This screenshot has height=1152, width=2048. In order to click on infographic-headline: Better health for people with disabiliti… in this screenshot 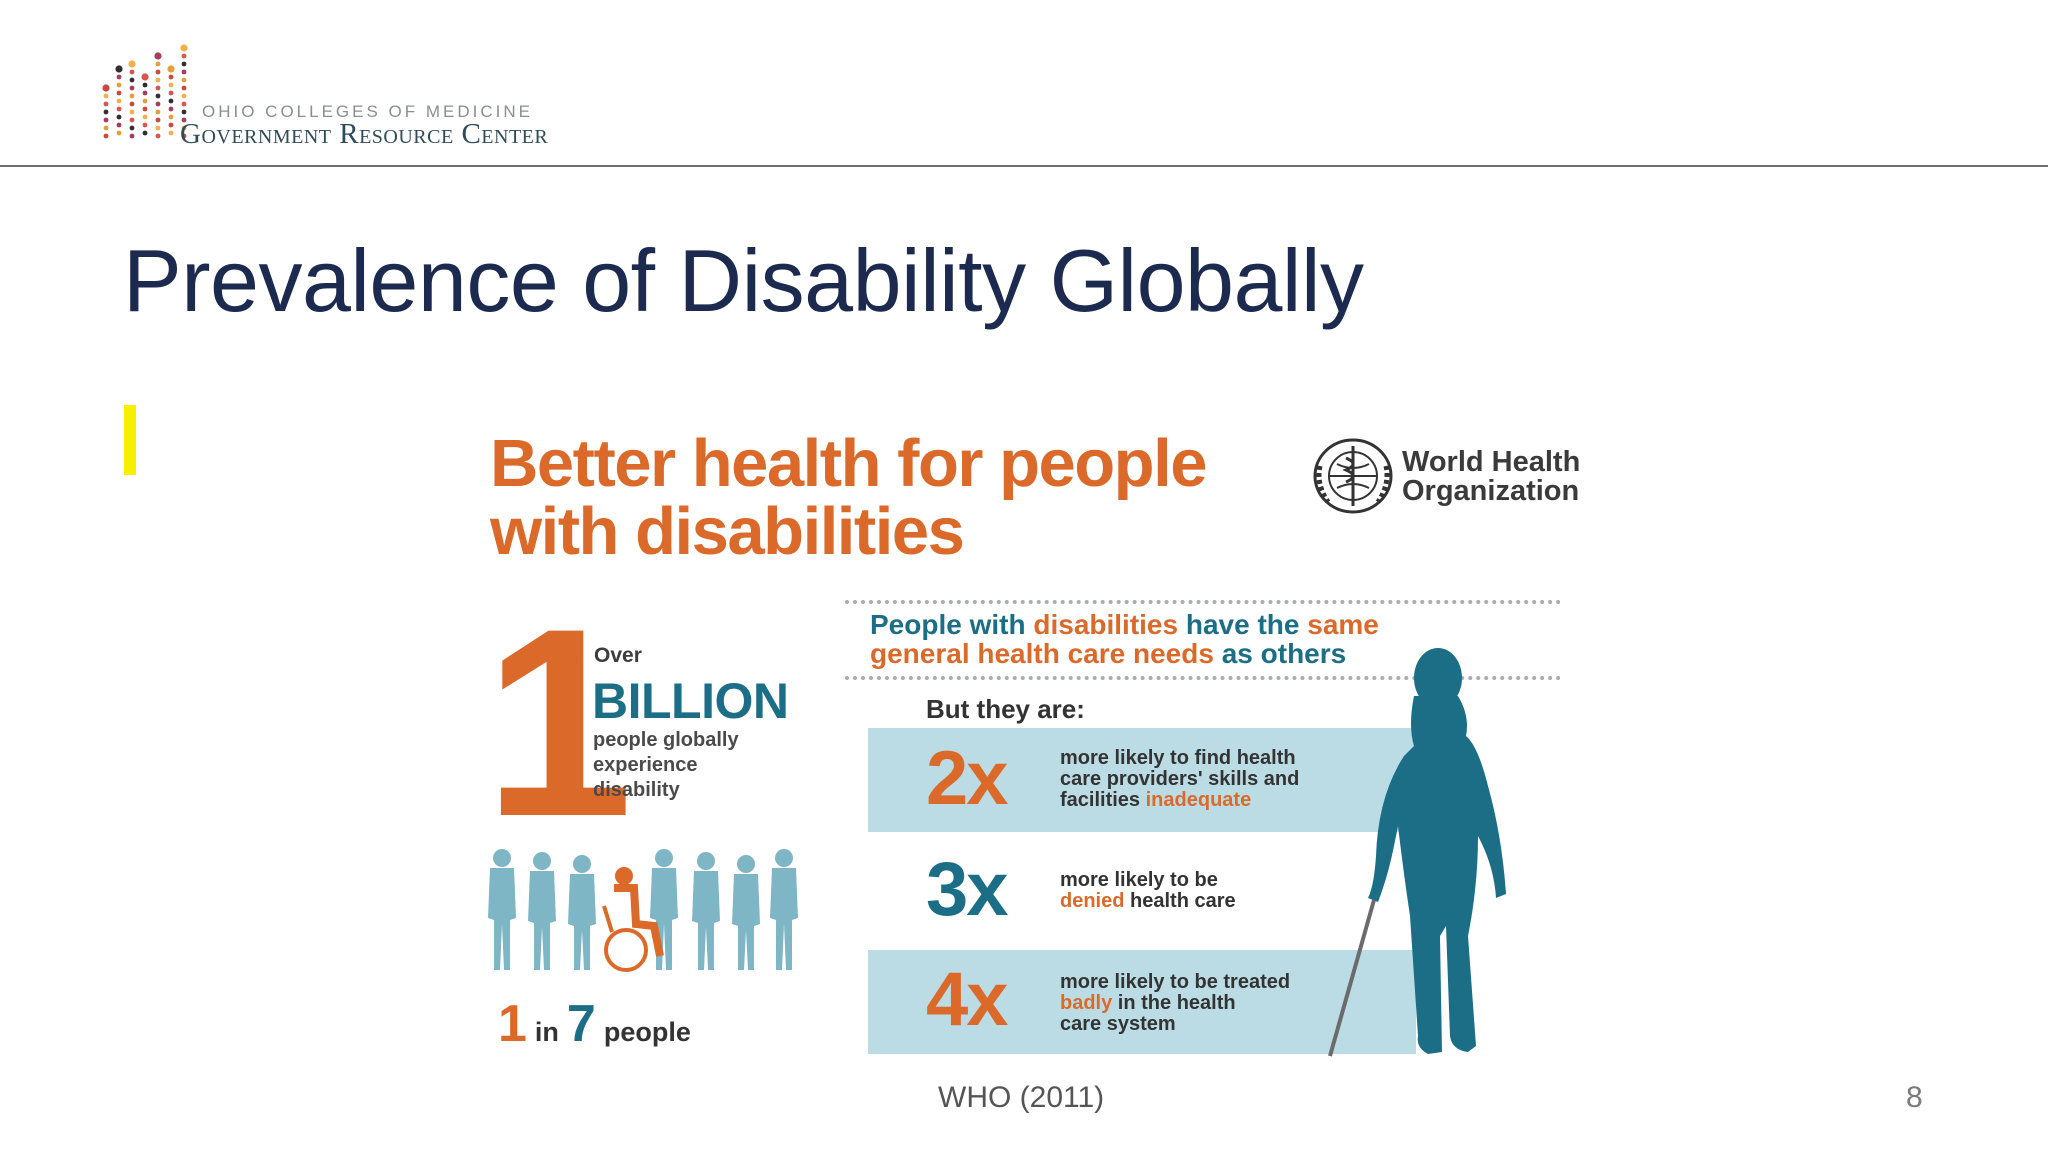, I will do `click(848, 496)`.